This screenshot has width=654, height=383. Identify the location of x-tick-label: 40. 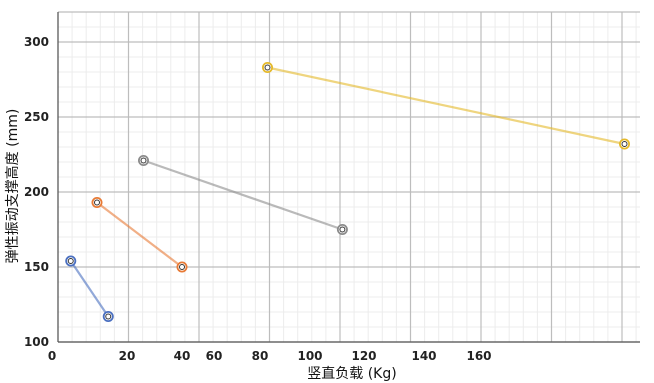
(182, 356).